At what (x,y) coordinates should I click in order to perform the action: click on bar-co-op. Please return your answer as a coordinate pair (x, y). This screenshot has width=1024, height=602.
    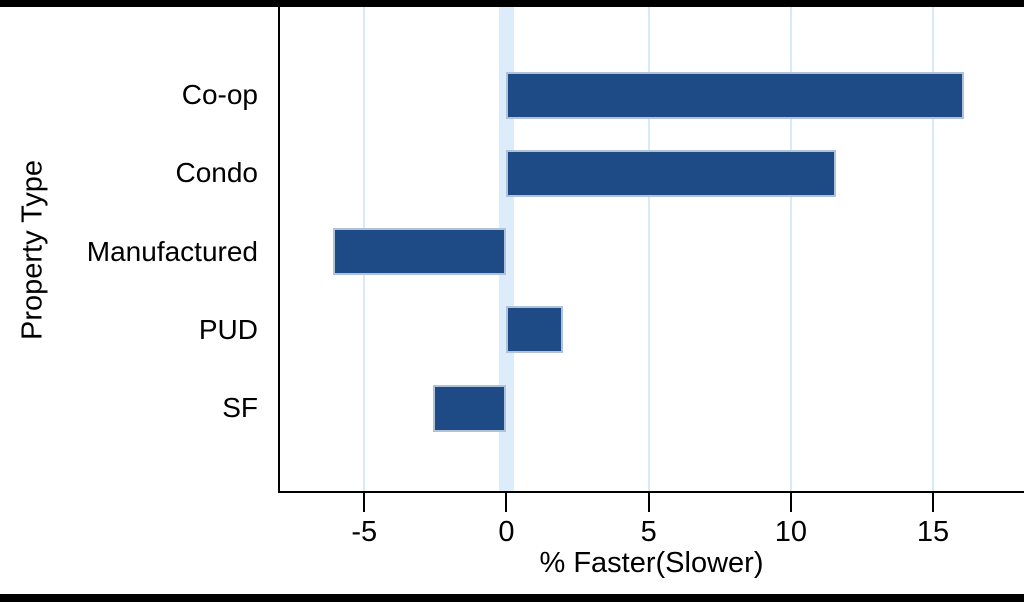
    Looking at the image, I should click on (735, 95).